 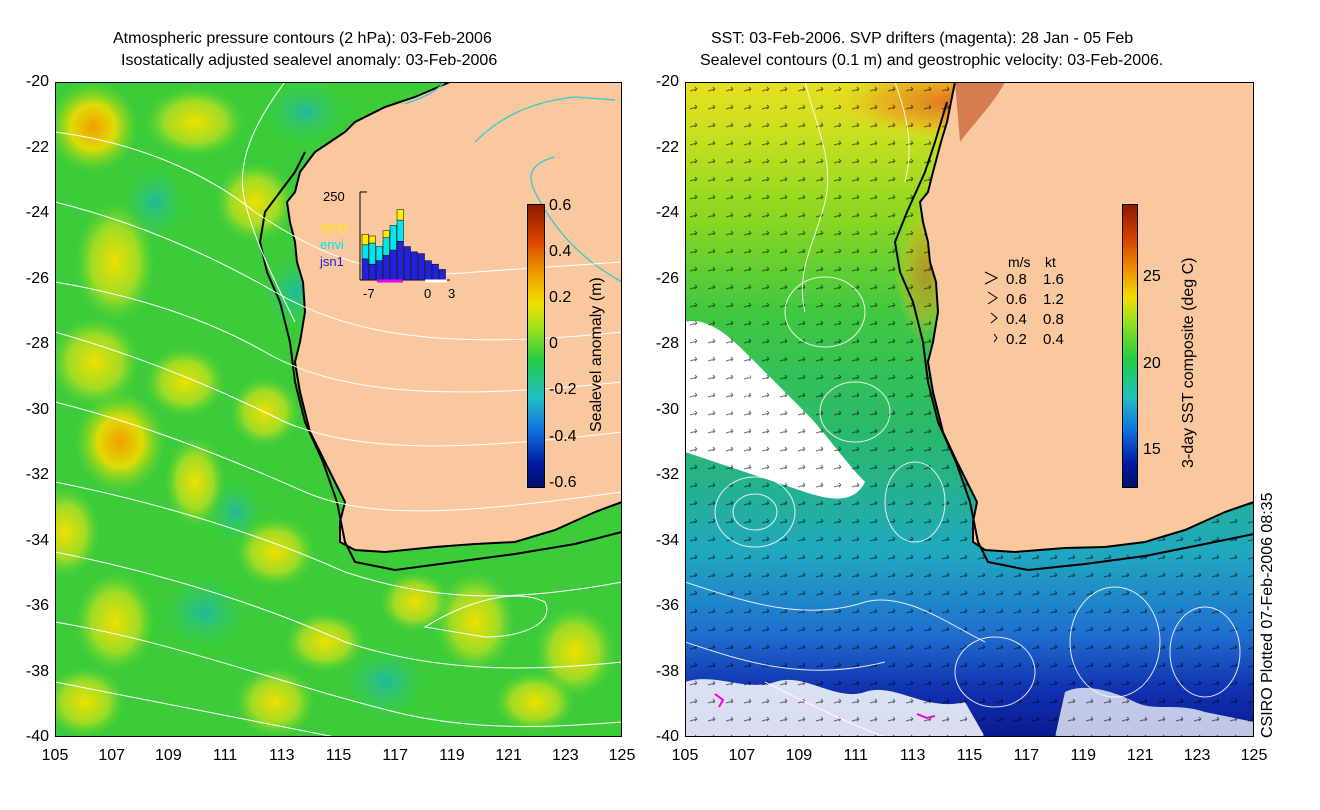 What do you see at coordinates (685, 755) in the screenshot?
I see `right-lon-tick: 105` at bounding box center [685, 755].